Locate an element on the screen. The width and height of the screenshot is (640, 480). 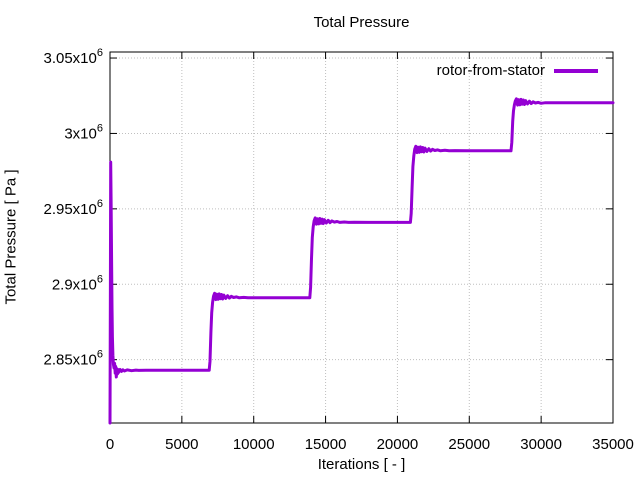
x-axis-label: Iterations [ - ] is located at coordinates (361, 464).